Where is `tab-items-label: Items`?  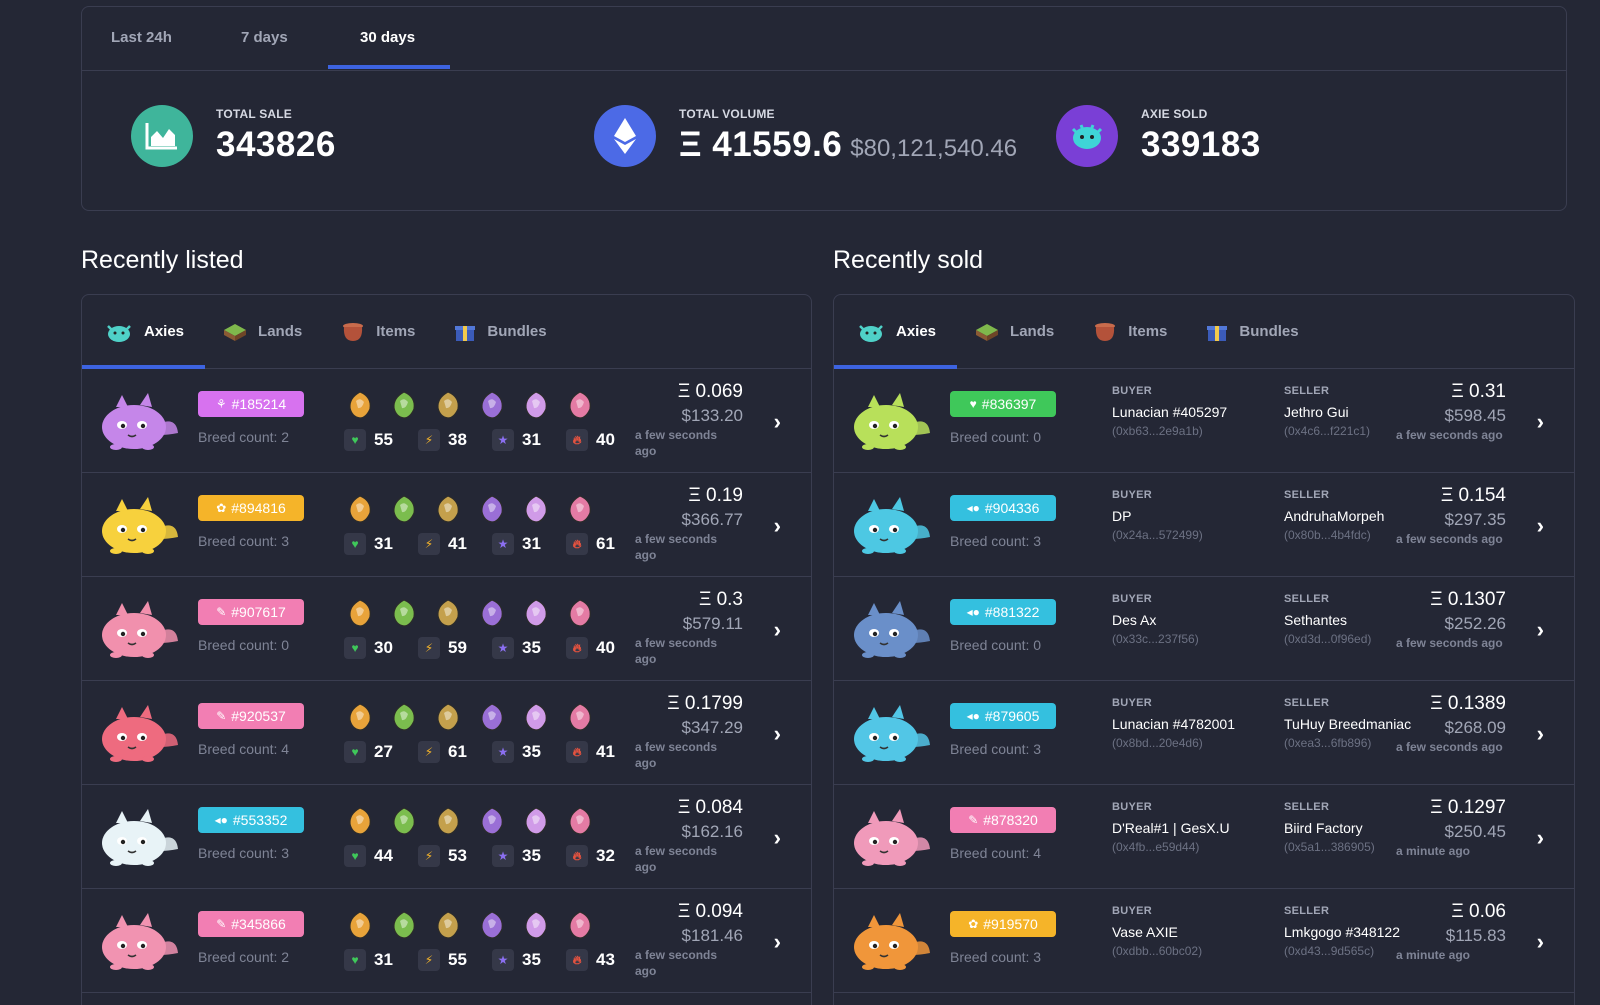
tab-items-label: Items is located at coordinates (396, 331).